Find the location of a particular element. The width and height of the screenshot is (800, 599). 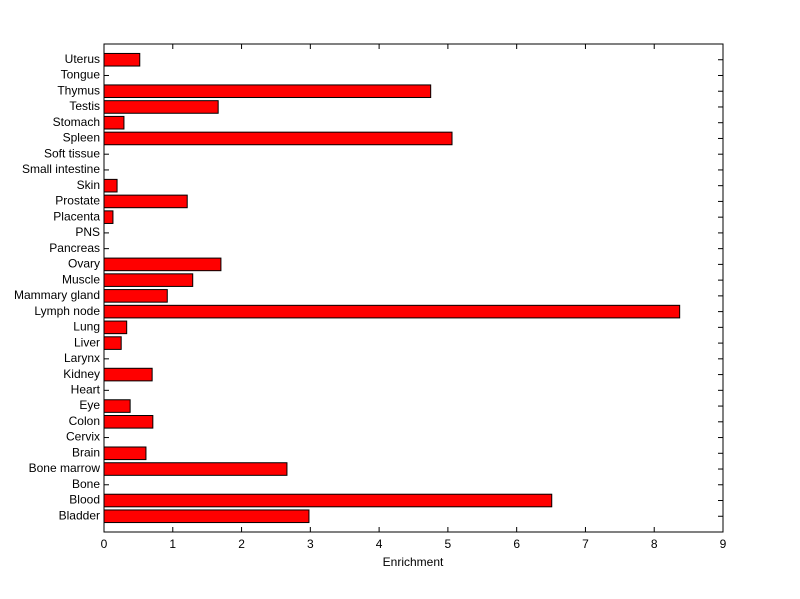

y-tick-label: Soft tissue is located at coordinates (72, 153).